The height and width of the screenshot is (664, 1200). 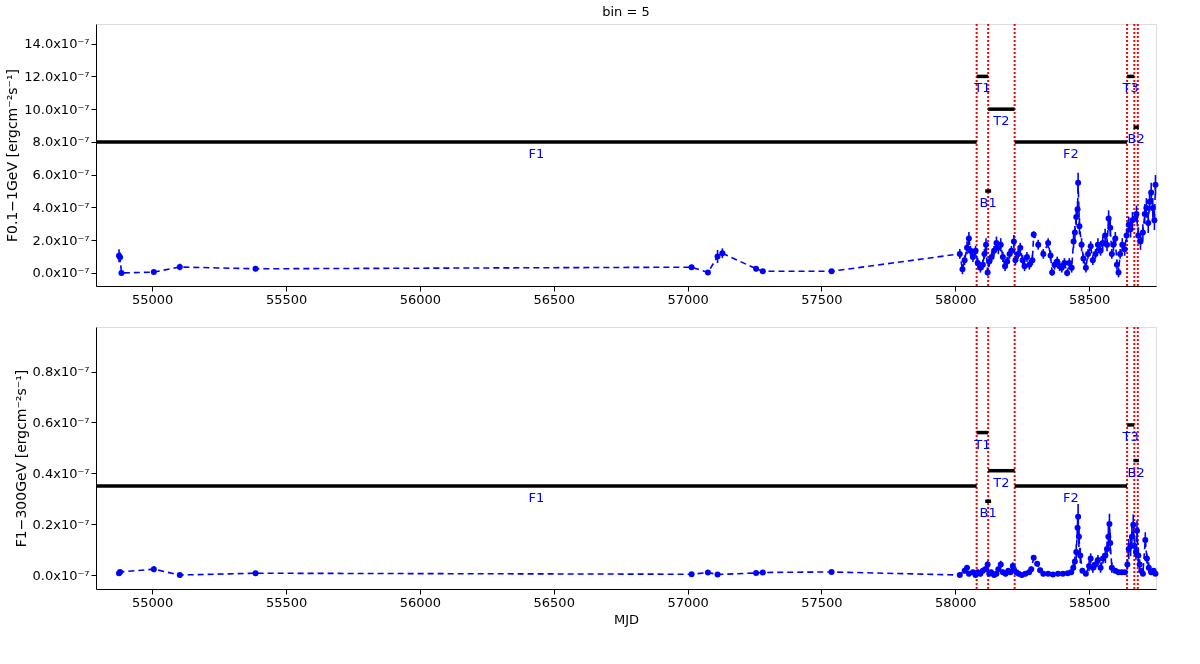 I want to click on x-axis-title: MJD, so click(x=626, y=619).